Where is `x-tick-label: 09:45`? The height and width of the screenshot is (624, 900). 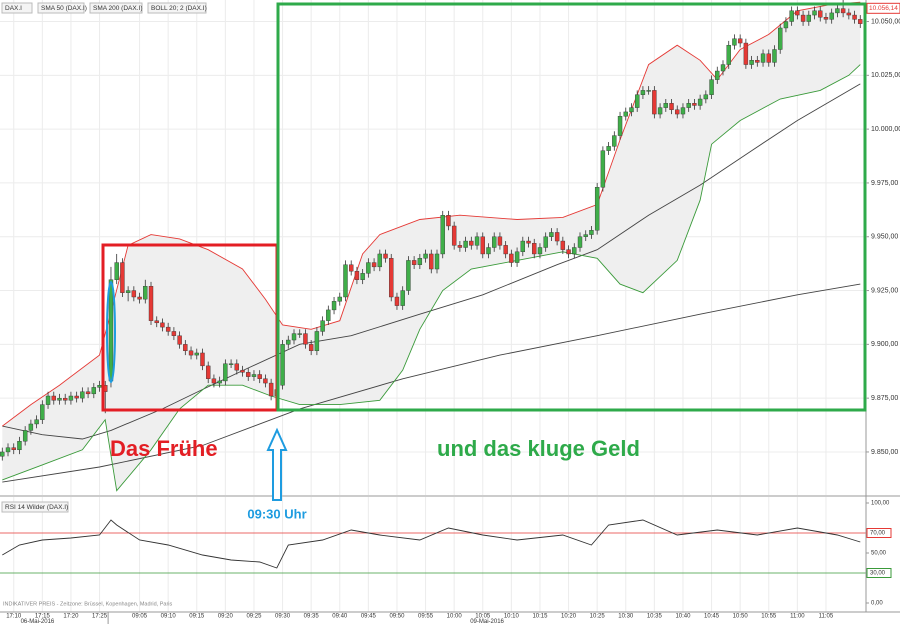 x-tick-label: 09:45 is located at coordinates (369, 617).